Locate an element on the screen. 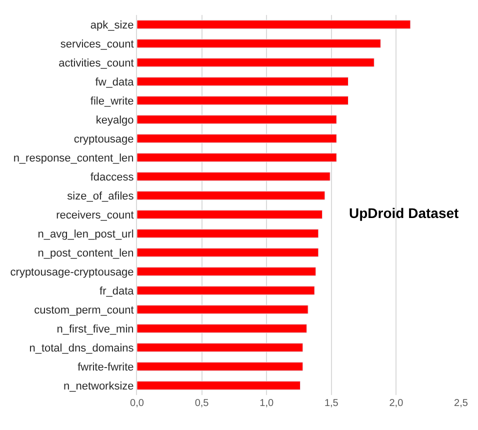 This screenshot has width=478, height=430. y-tick-label: size_of_afiles is located at coordinates (100, 196).